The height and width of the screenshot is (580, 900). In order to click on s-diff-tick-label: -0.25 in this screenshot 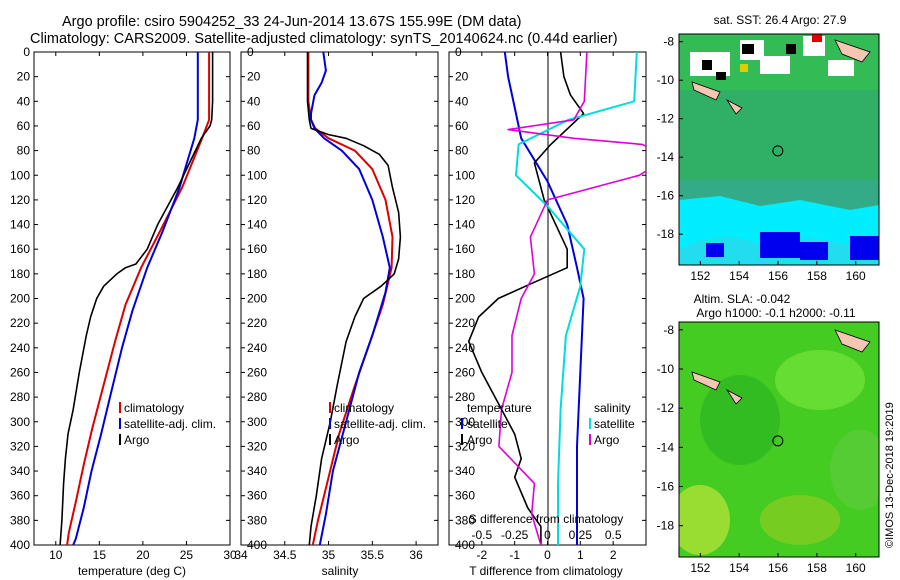, I will do `click(515, 535)`.